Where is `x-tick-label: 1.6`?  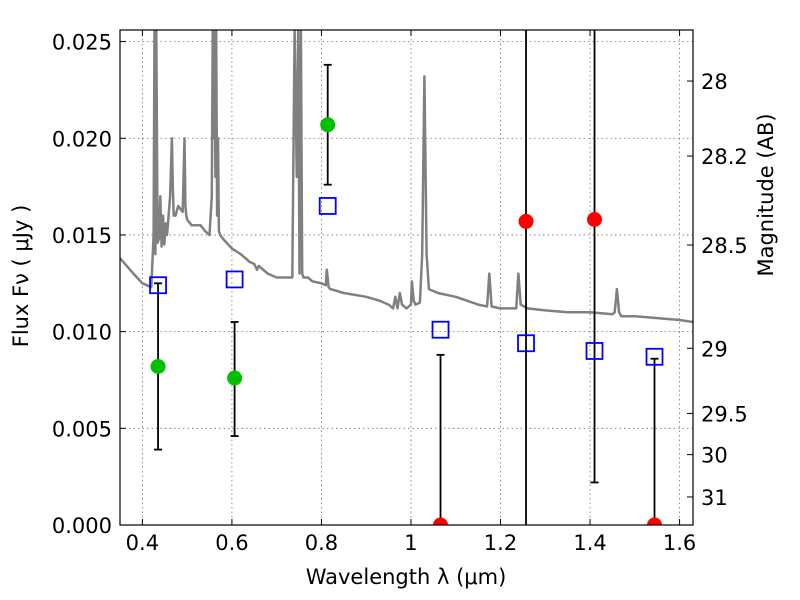
x-tick-label: 1.6 is located at coordinates (679, 543).